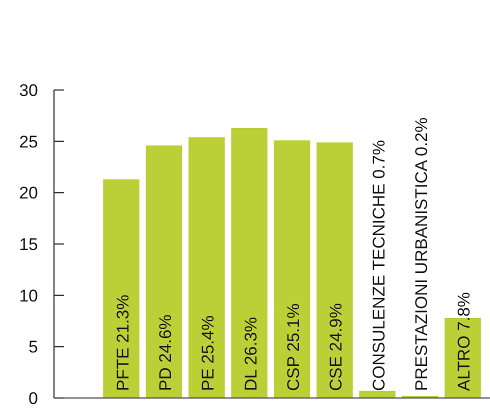 This screenshot has width=490, height=409. Describe the element at coordinates (28, 296) in the screenshot. I see `y-tick-label: 10` at that location.